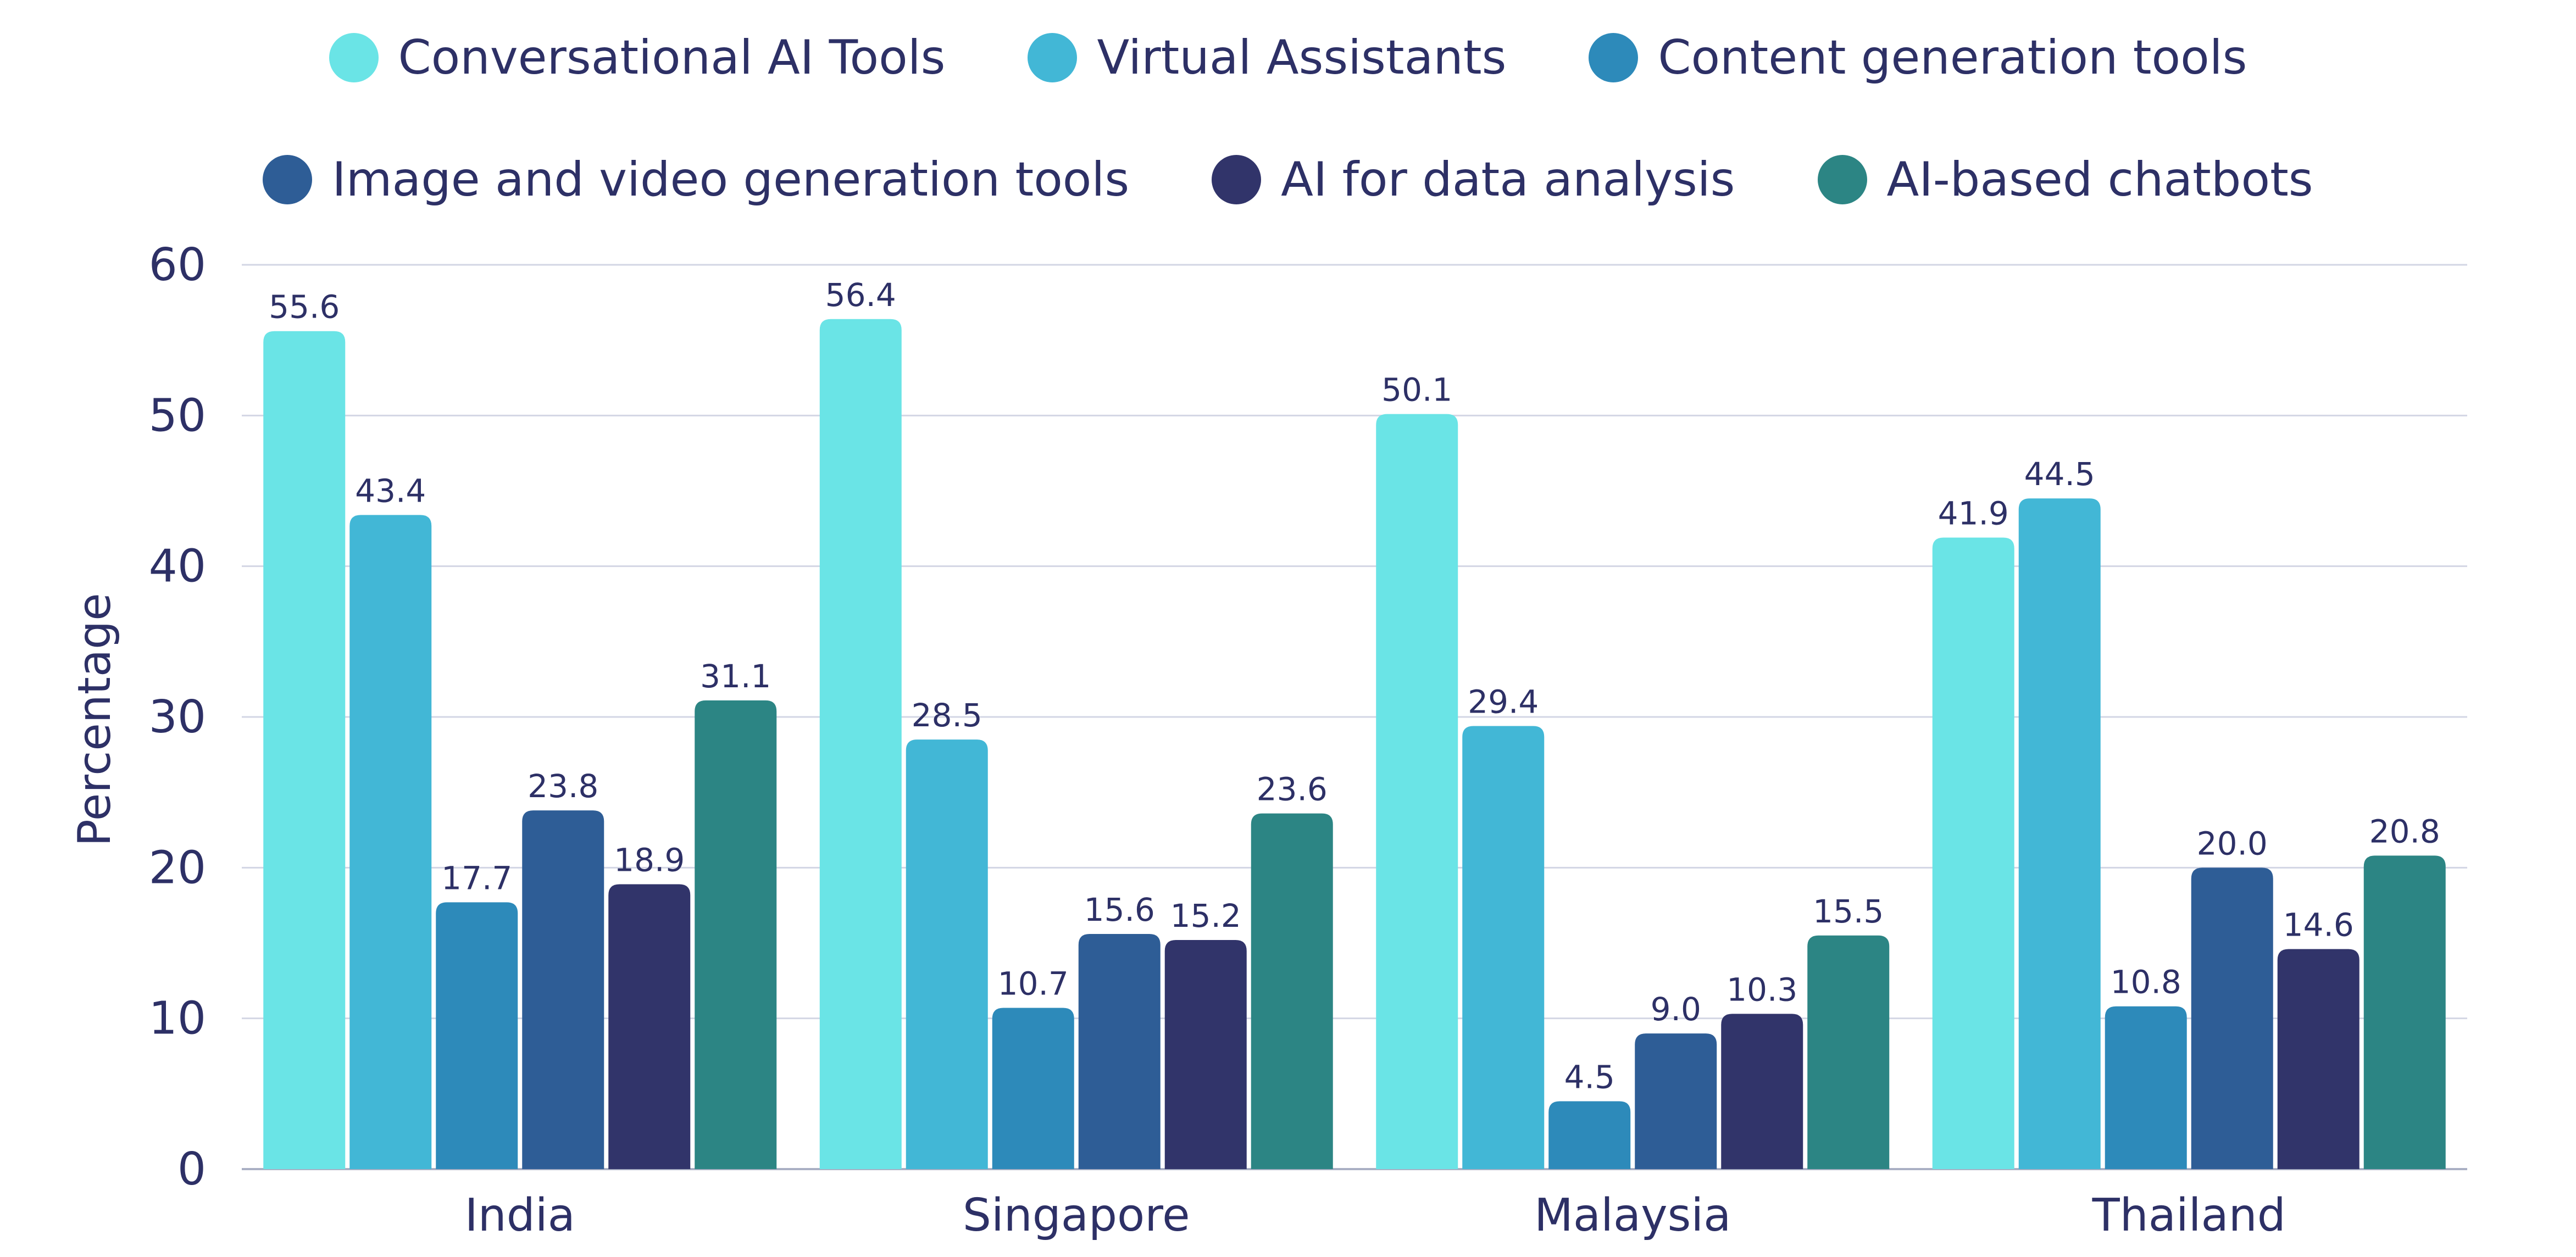 This screenshot has width=2576, height=1257. I want to click on y-tick-label: 0, so click(191, 1169).